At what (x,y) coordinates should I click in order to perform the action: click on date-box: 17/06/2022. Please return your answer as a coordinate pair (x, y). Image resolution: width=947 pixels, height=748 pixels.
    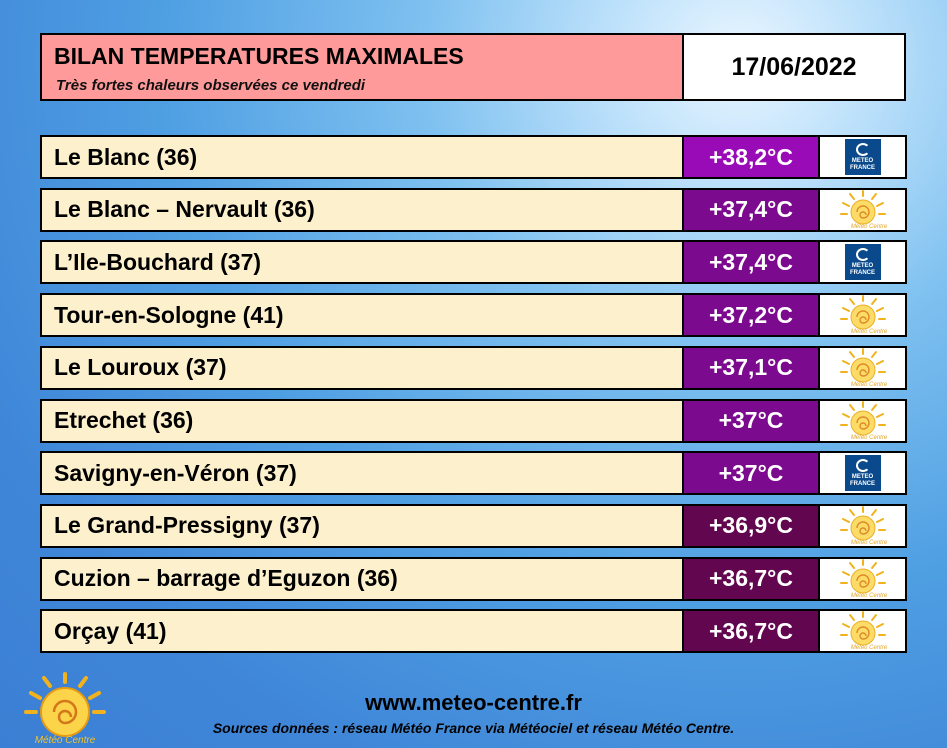
    Looking at the image, I should click on (795, 67).